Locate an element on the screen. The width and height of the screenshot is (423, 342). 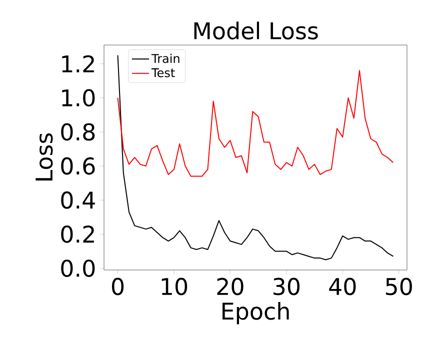
x-tick-label: 10 is located at coordinates (175, 287).